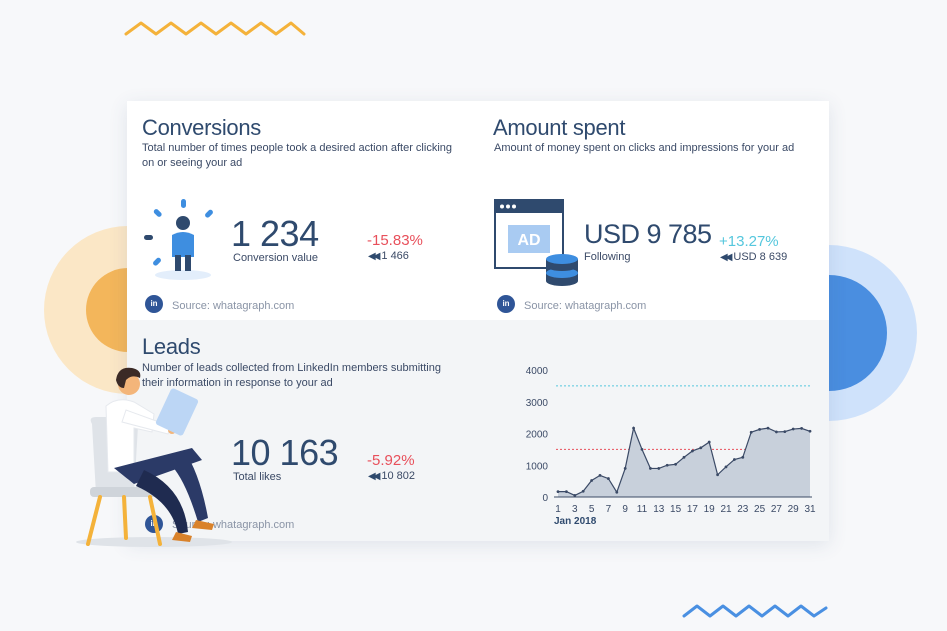 The image size is (947, 631). Describe the element at coordinates (754, 257) in the screenshot. I see `amount-spent-previous: ◀◀ USD 8 639` at that location.